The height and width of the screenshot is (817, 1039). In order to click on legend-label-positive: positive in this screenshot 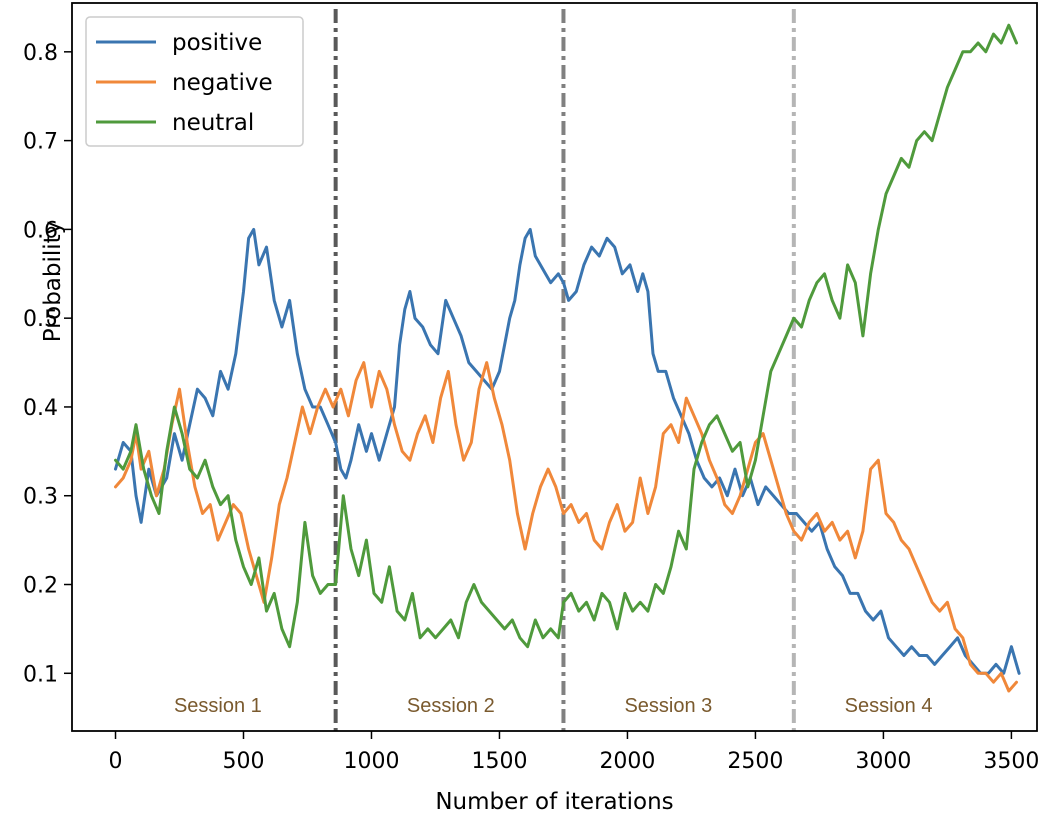, I will do `click(217, 43)`.